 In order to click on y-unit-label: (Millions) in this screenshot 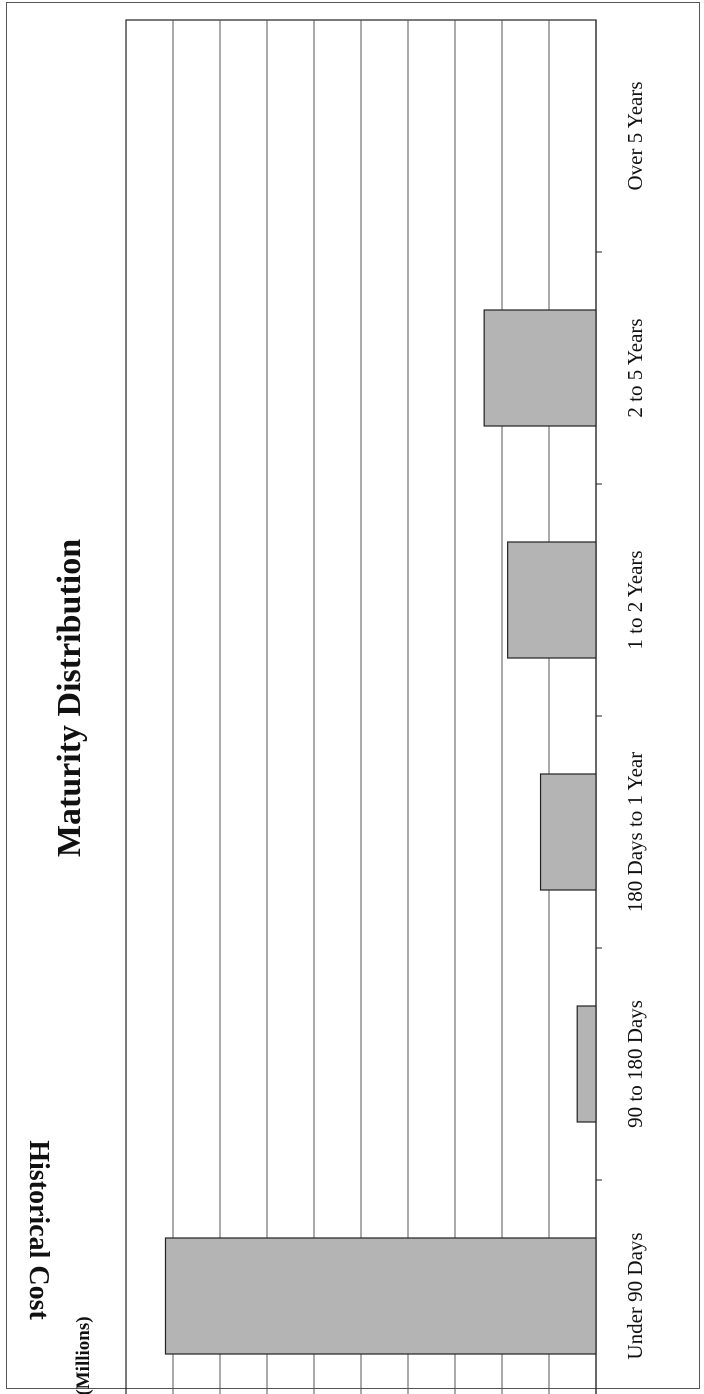, I will do `click(83, 1355)`.